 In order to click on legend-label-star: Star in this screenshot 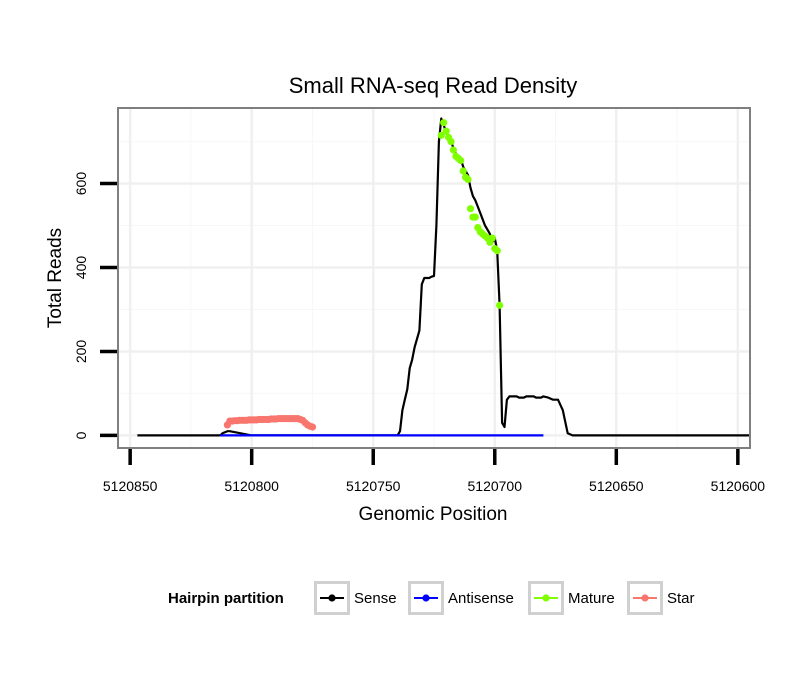, I will do `click(681, 598)`.